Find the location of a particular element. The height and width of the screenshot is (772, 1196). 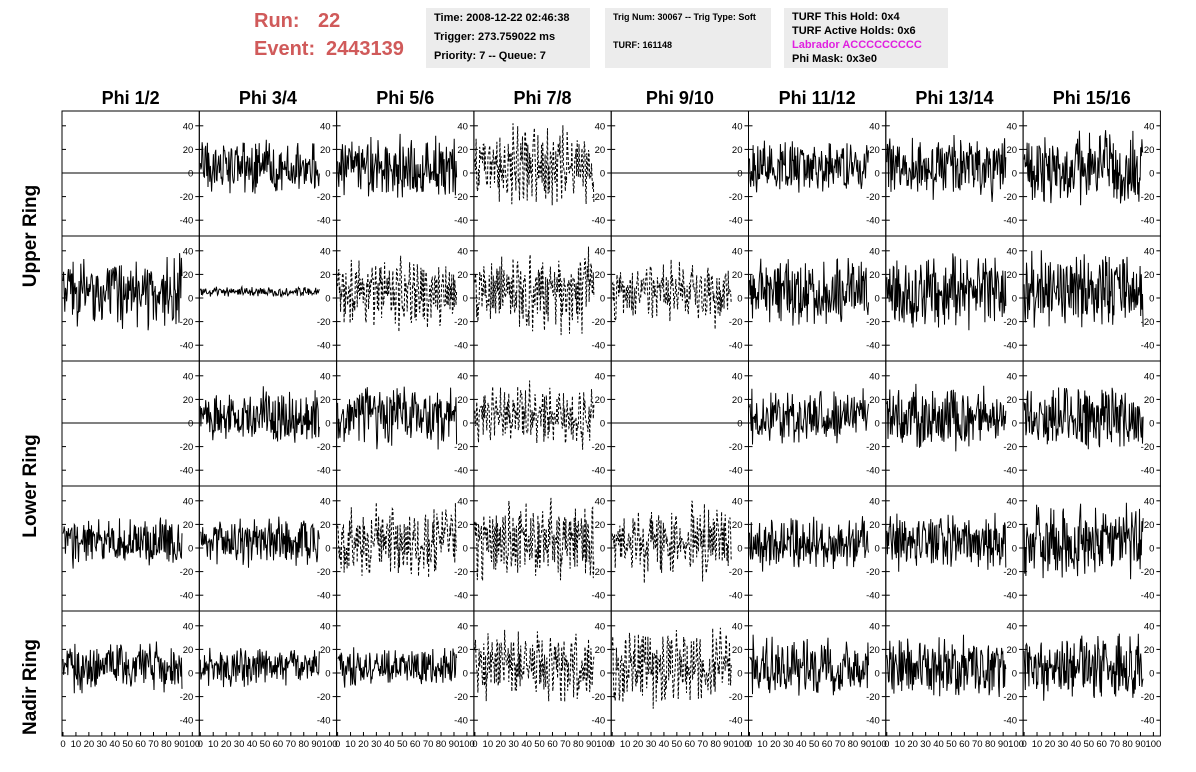

x-tick-label: 20 is located at coordinates (638, 744).